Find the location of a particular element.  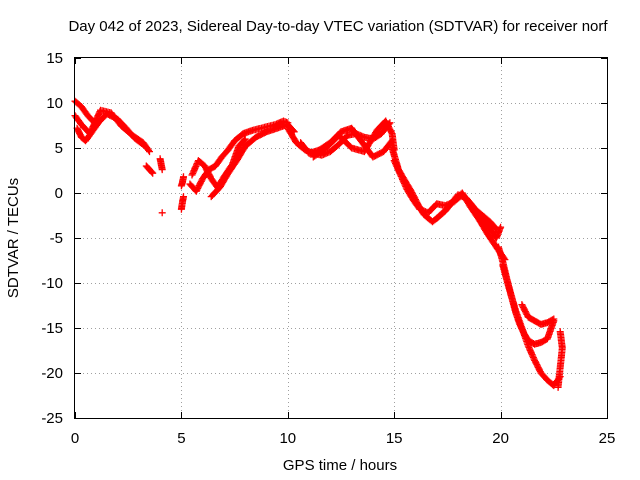

series-track-b is located at coordinates (112, 131).